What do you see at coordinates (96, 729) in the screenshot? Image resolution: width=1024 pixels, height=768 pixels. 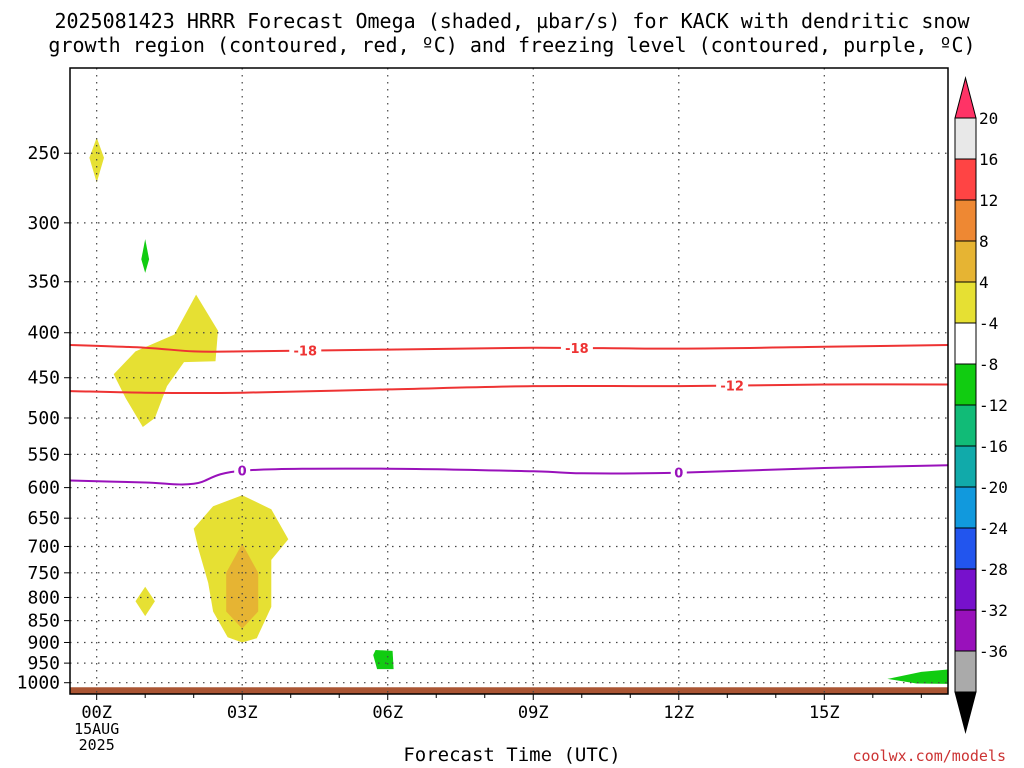 I see `x-tick-sublabel-date: 15AUG` at bounding box center [96, 729].